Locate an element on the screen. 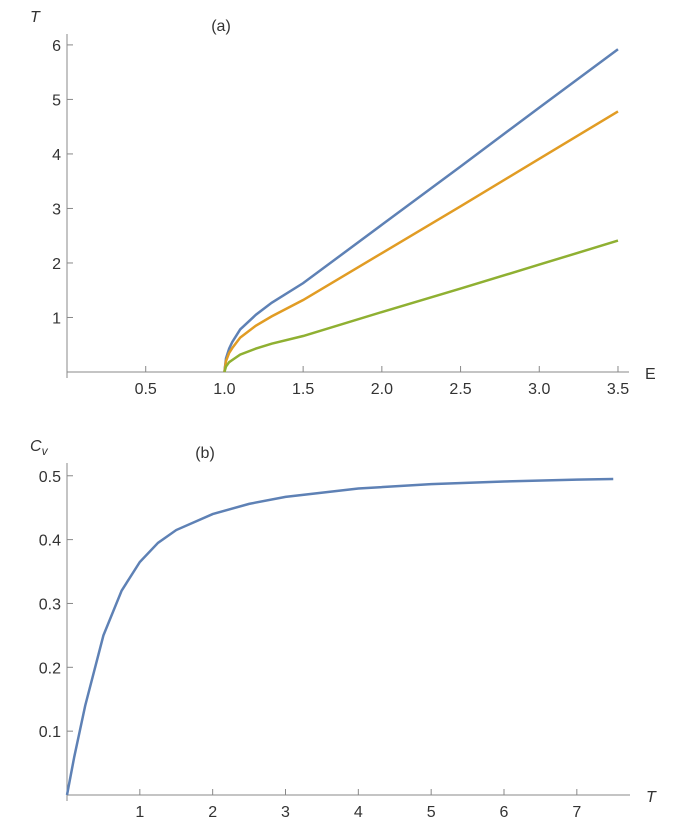 This screenshot has height=827, width=685. y-tick-label: 0.5 is located at coordinates (50, 477).